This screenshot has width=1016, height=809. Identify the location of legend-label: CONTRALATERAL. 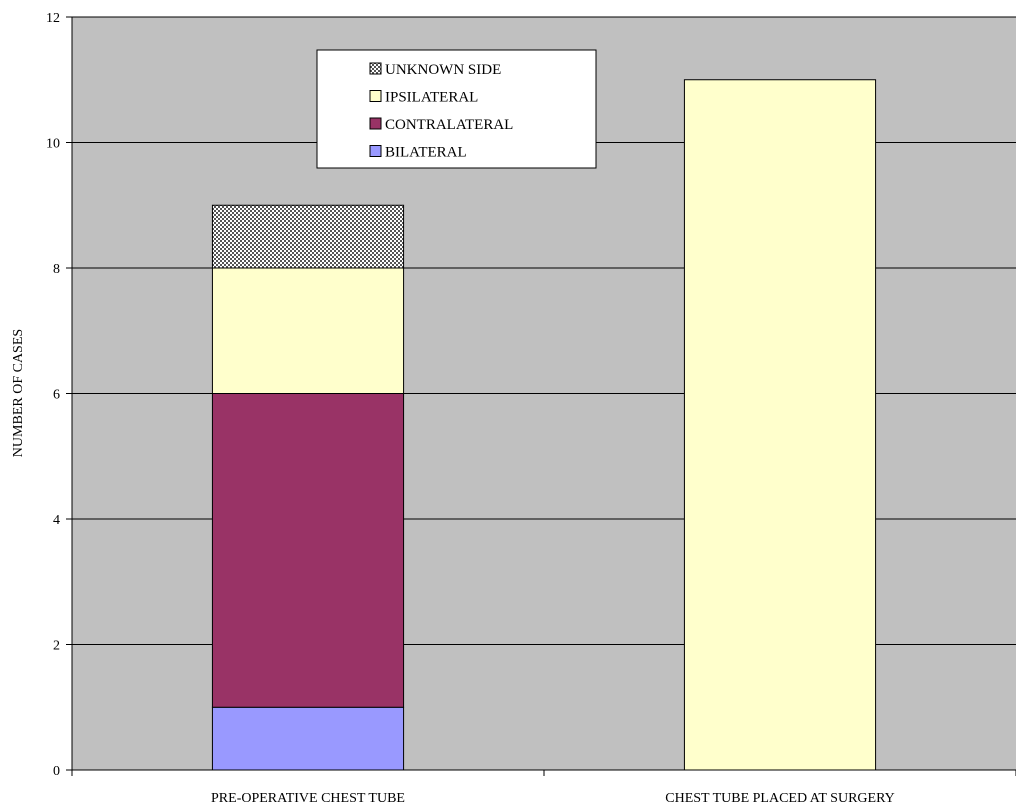
(449, 125).